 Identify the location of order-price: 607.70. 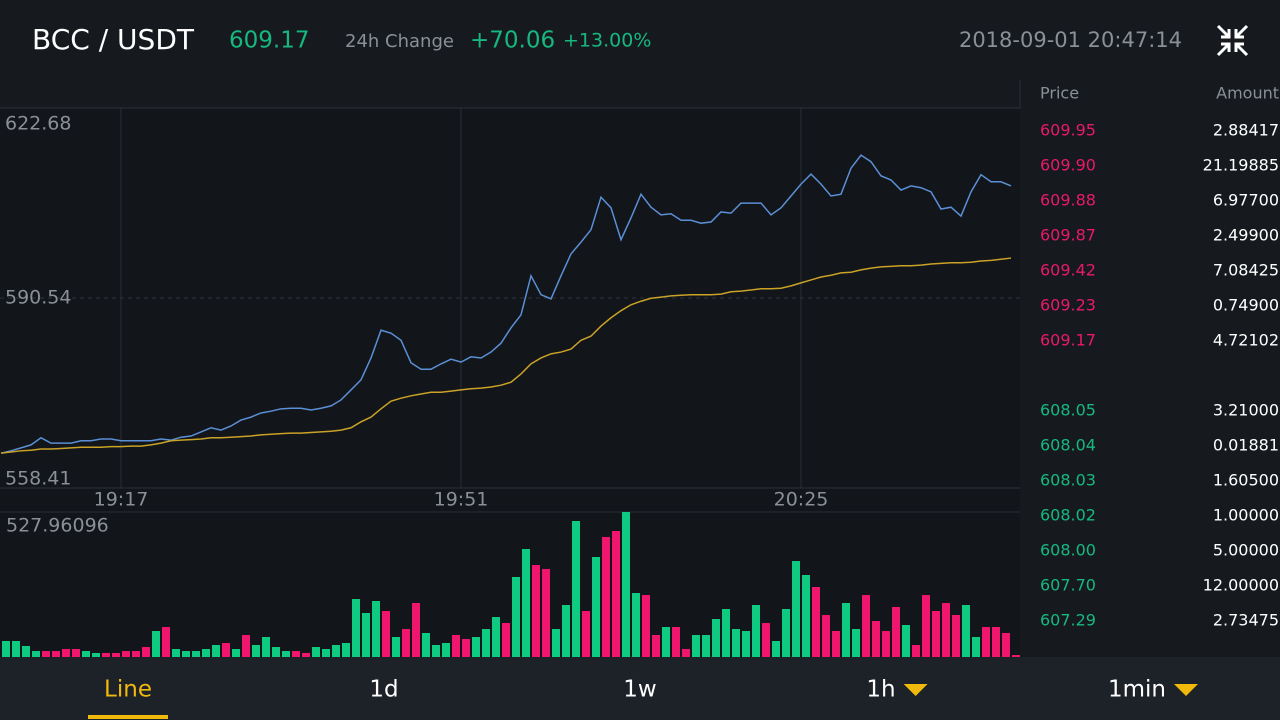
(1068, 585).